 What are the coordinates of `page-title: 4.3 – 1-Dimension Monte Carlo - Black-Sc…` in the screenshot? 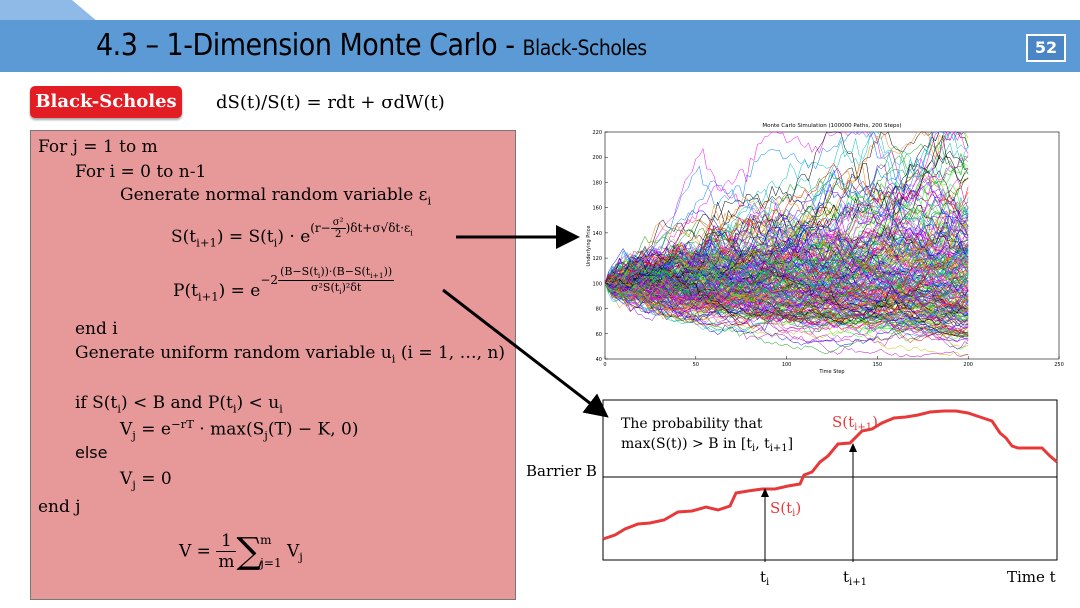 It's located at (371, 46).